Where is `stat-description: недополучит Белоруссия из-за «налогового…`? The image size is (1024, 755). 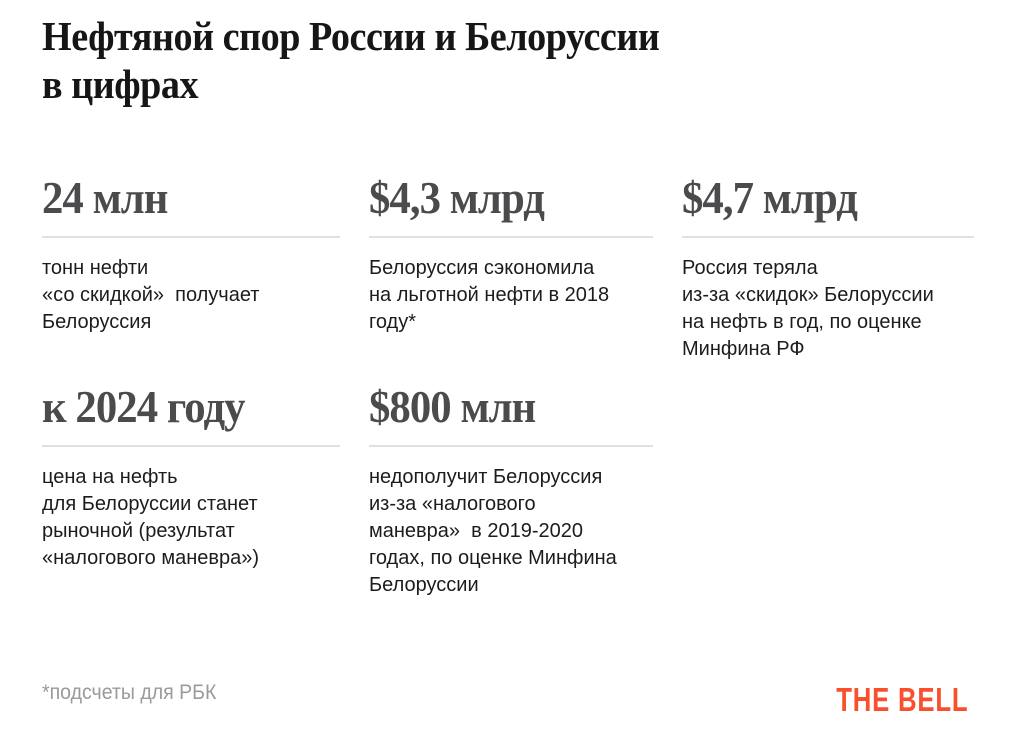 stat-description: недополучит Белоруссия из-за «налогового… is located at coordinates (493, 531).